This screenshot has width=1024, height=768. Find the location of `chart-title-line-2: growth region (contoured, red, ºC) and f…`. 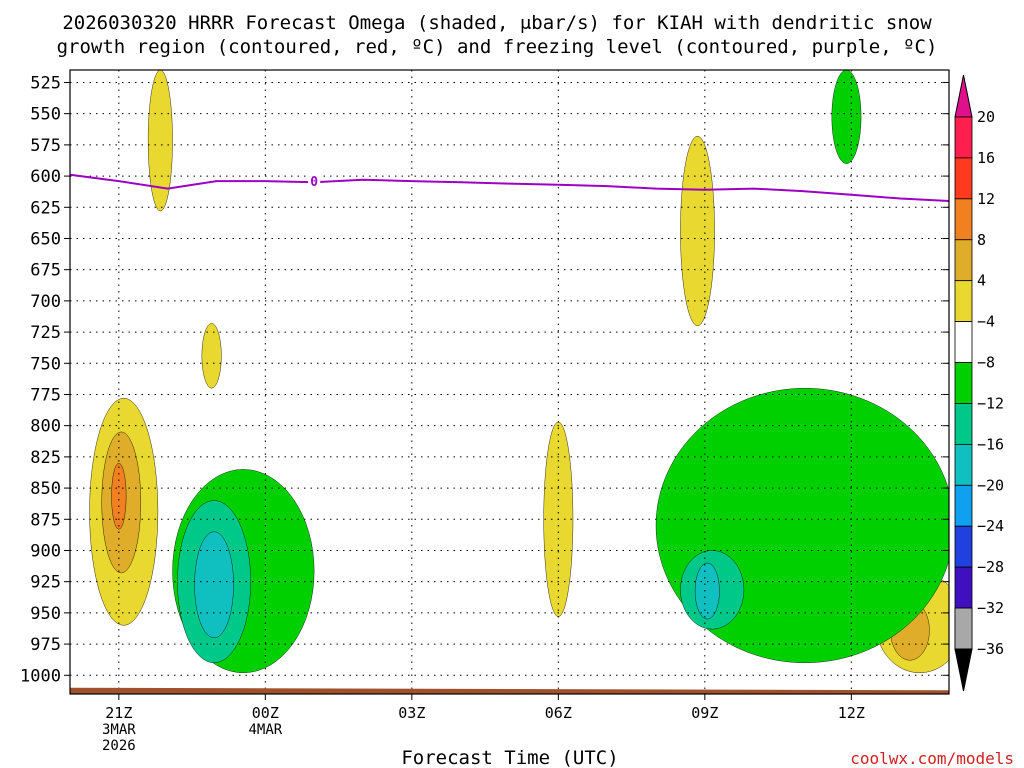

chart-title-line-2: growth region (contoured, red, ºC) and f… is located at coordinates (497, 47).